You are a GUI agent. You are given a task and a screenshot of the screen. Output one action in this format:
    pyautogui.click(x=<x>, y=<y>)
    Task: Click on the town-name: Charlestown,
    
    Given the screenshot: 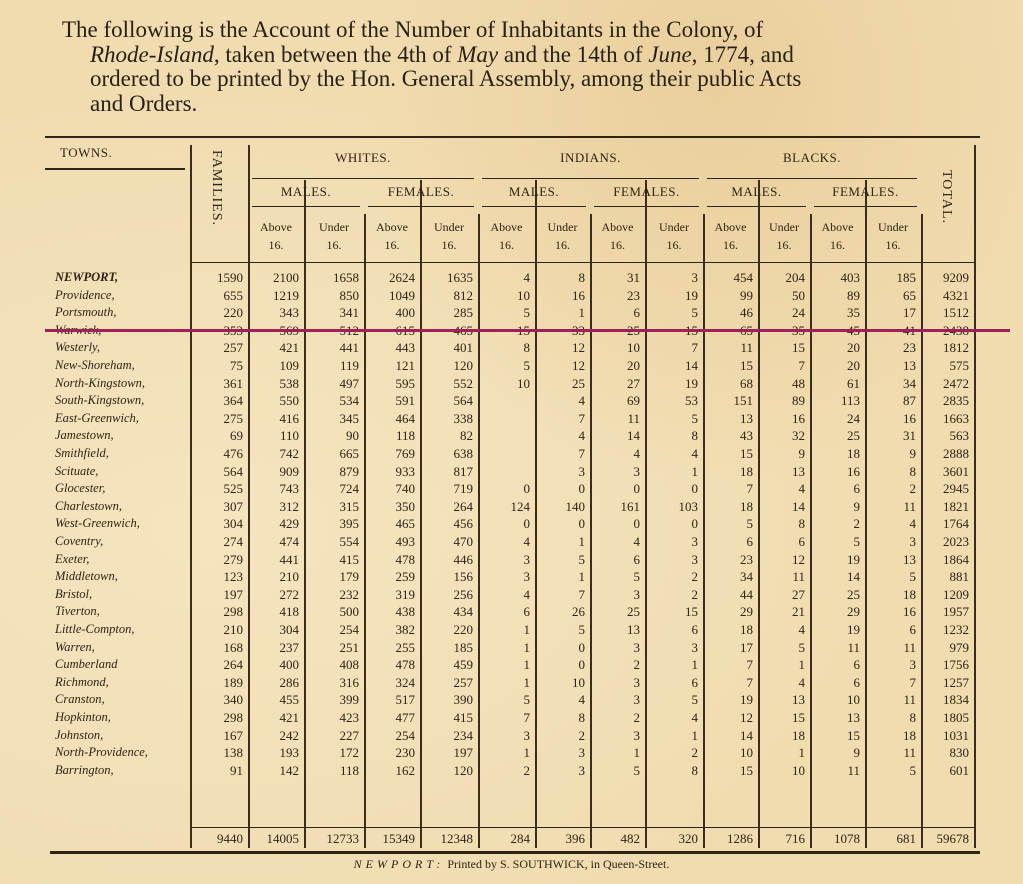 What is the action you would take?
    pyautogui.click(x=89, y=505)
    